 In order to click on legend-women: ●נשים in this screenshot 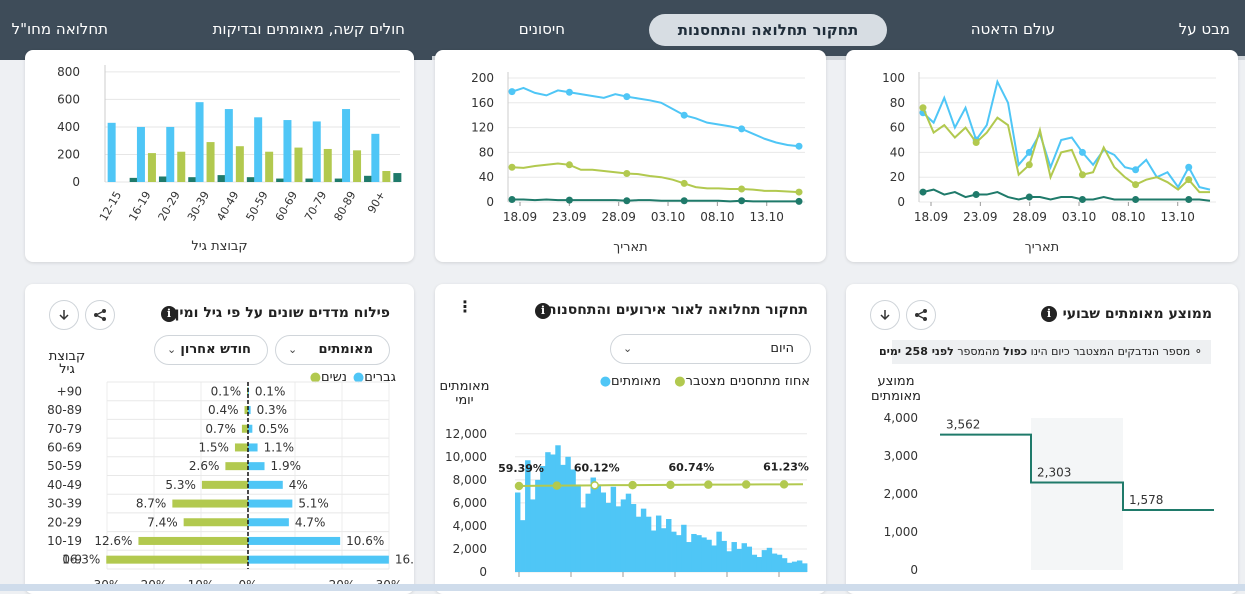, I will do `click(328, 377)`.